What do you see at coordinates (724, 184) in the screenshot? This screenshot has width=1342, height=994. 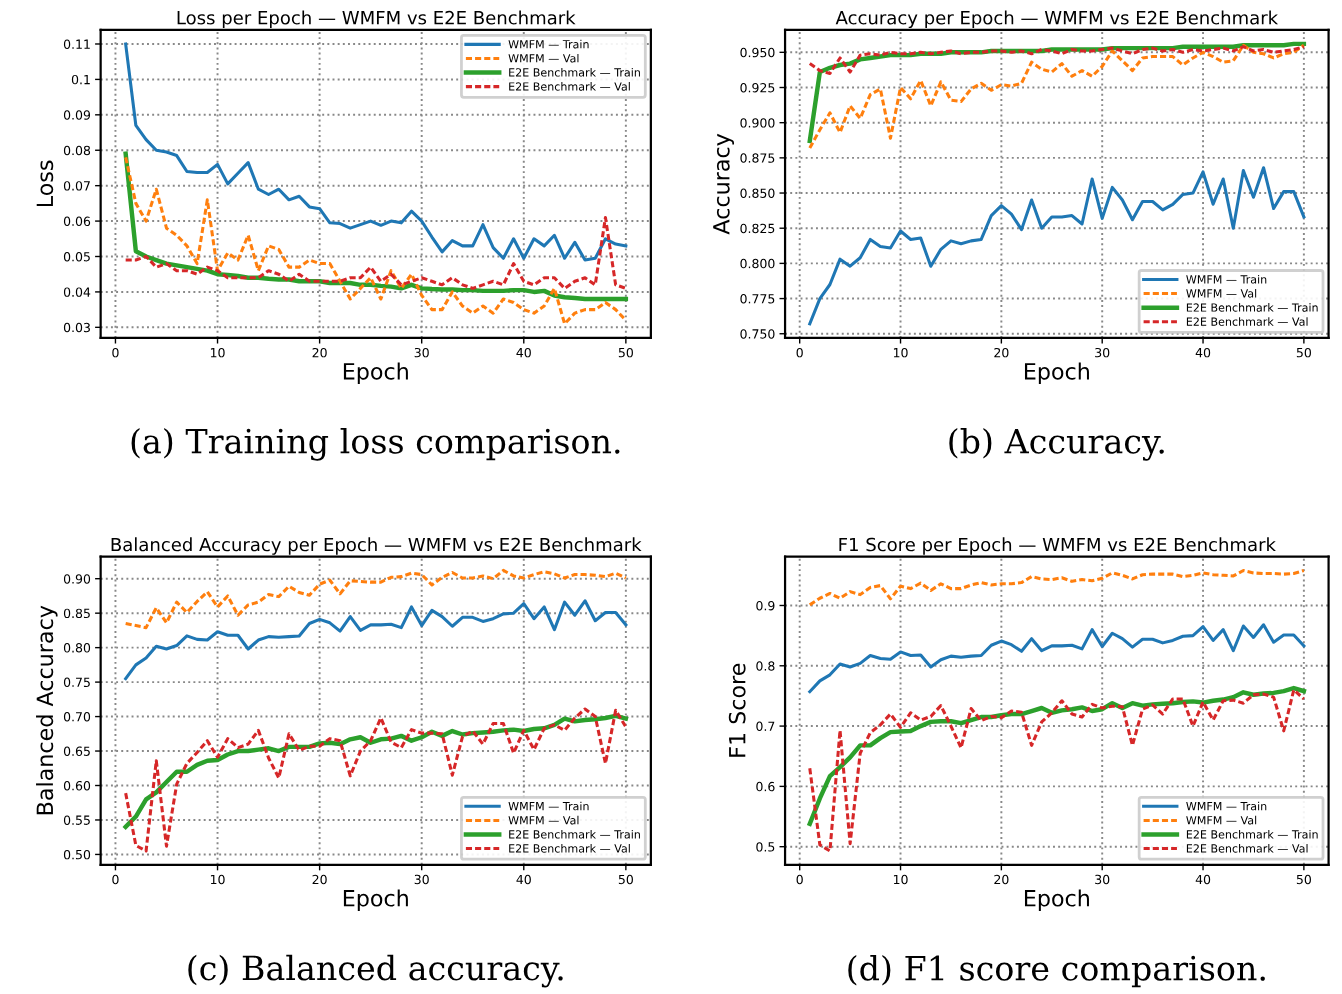 I see `y-axis-title: Accuracy` at bounding box center [724, 184].